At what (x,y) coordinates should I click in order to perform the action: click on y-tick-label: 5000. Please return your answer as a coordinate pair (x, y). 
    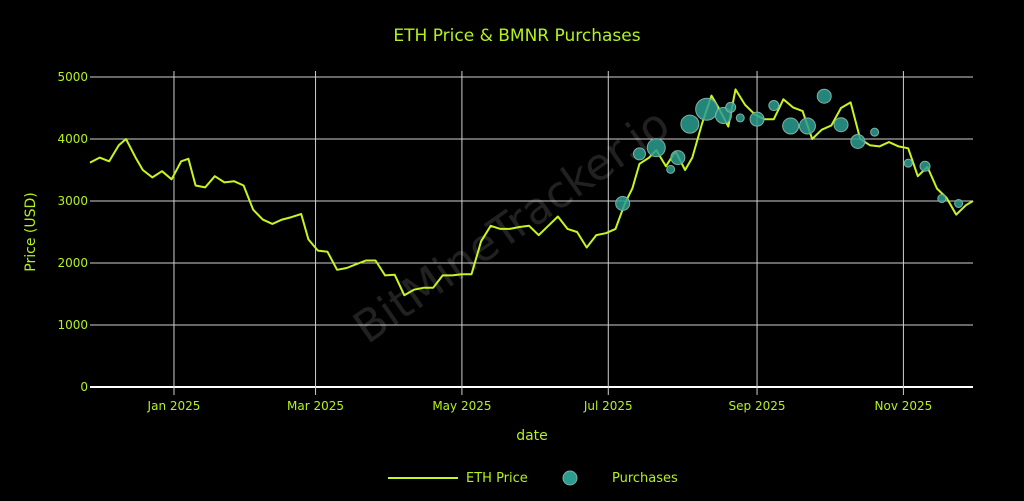
    Looking at the image, I should click on (72, 77).